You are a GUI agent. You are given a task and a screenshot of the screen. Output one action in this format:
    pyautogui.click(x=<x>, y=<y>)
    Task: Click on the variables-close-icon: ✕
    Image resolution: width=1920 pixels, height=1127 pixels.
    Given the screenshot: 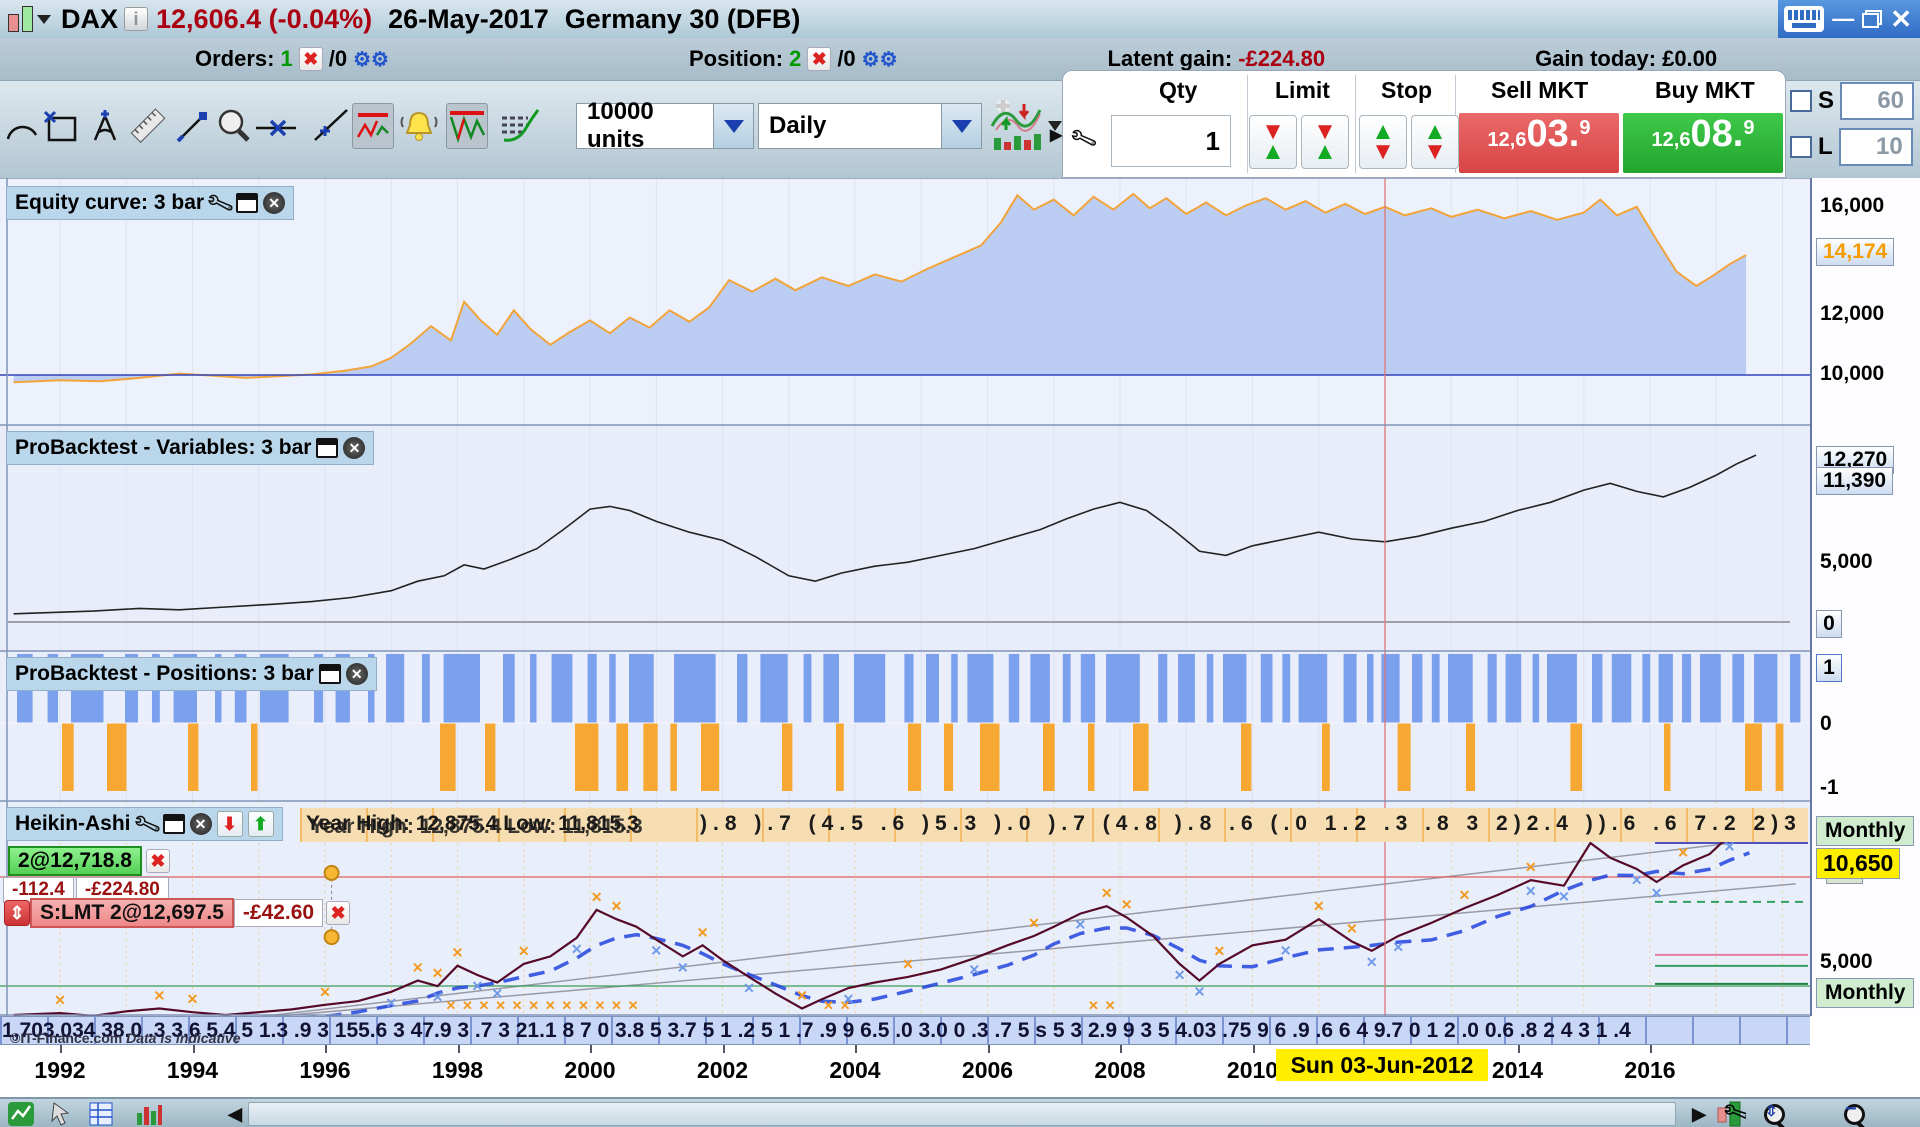 What is the action you would take?
    pyautogui.click(x=354, y=448)
    